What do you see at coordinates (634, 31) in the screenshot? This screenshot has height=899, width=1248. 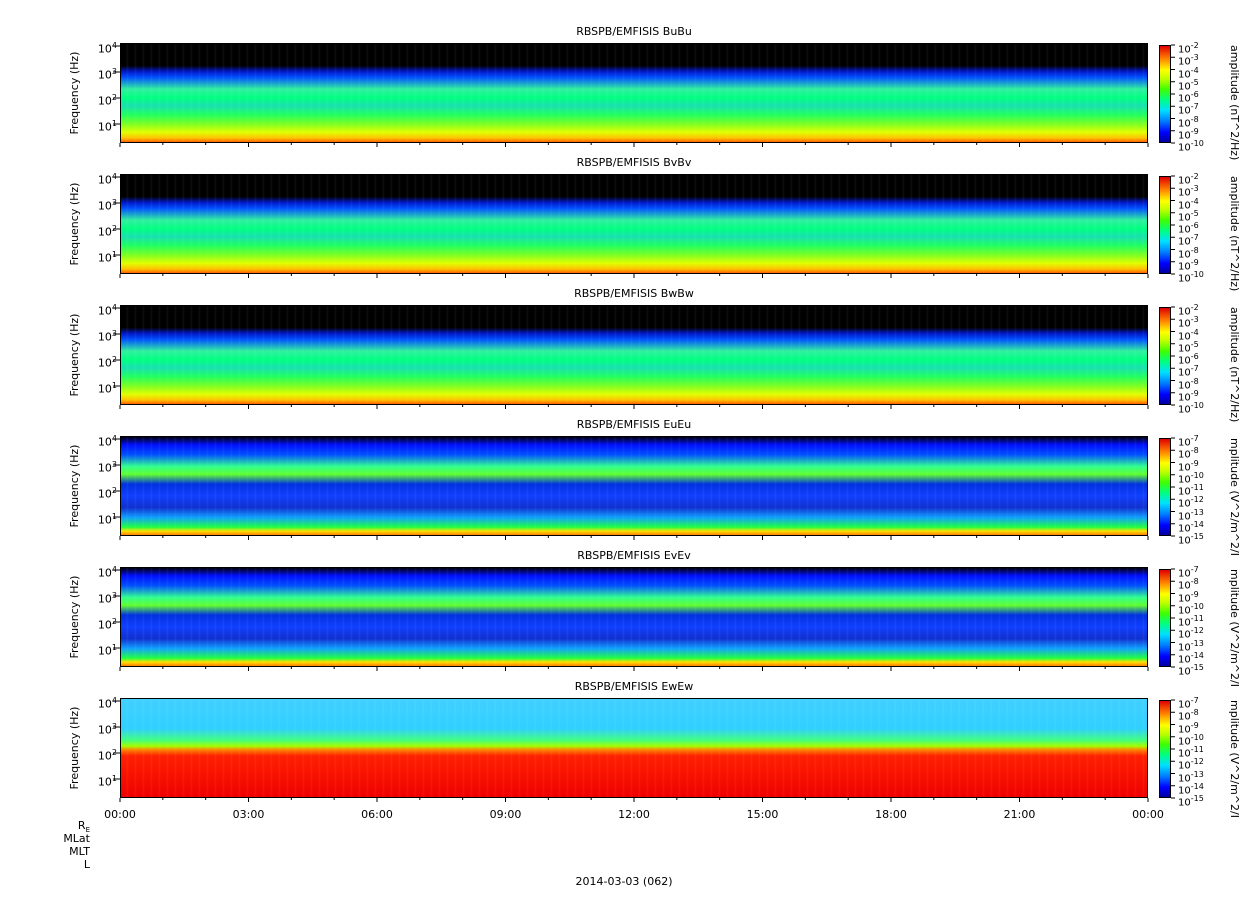 I see `panel-title: RBSPB/EMFISIS BuBu` at bounding box center [634, 31].